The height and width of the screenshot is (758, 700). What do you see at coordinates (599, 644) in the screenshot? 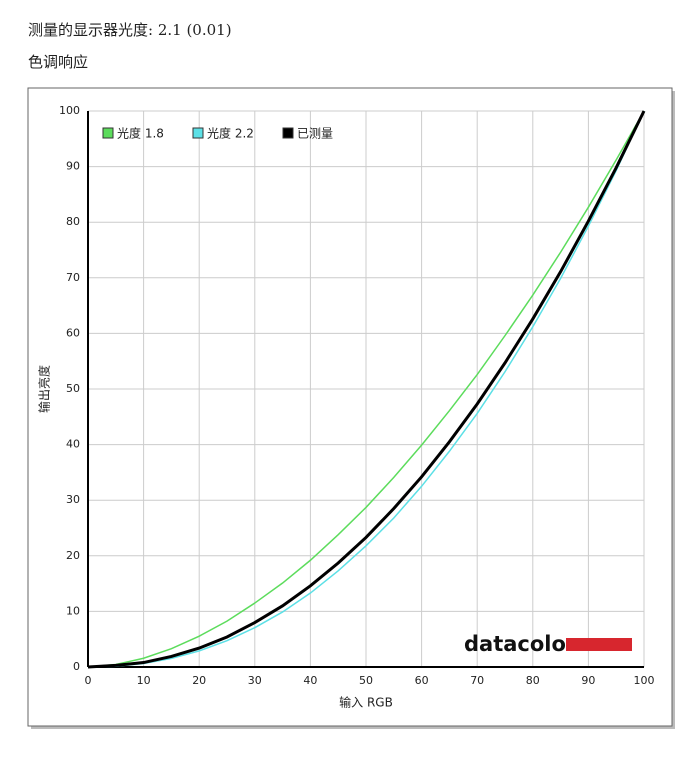
I see `logo-bar` at bounding box center [599, 644].